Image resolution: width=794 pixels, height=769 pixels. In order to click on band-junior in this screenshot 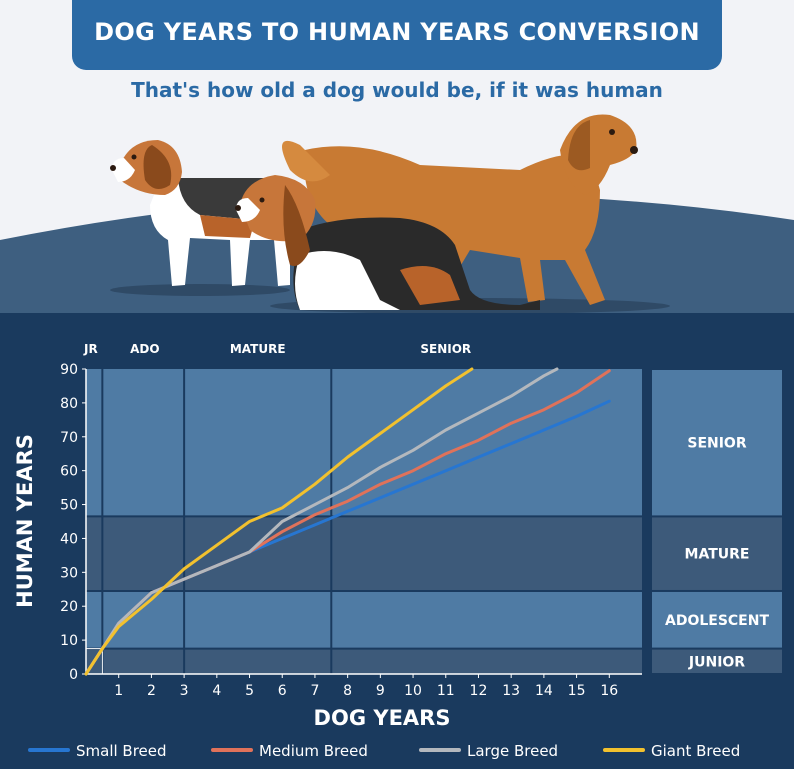, I will do `click(364, 661)`.